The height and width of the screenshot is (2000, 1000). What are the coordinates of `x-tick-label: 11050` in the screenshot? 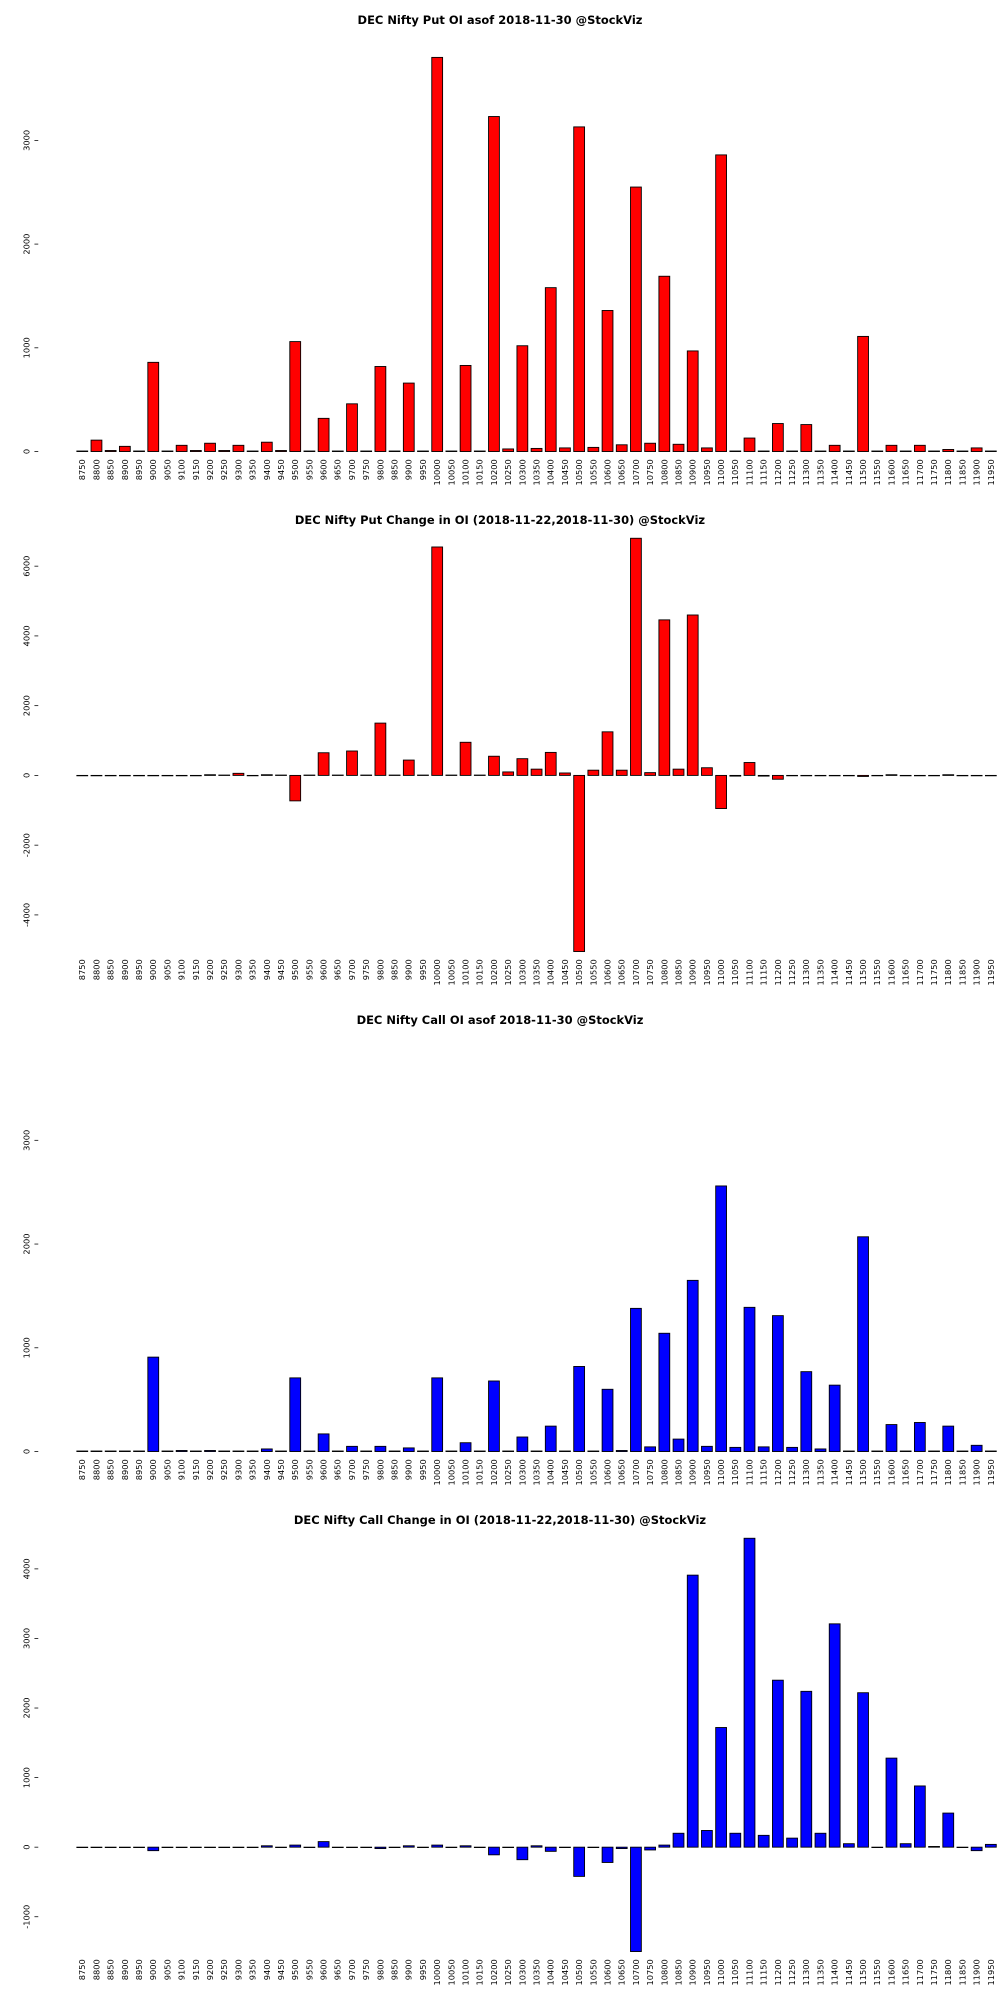 It's located at (735, 1472).